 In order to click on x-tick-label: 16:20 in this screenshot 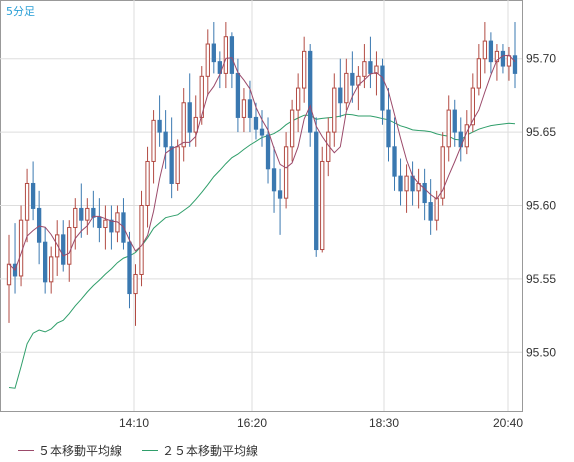, I will do `click(252, 423)`.